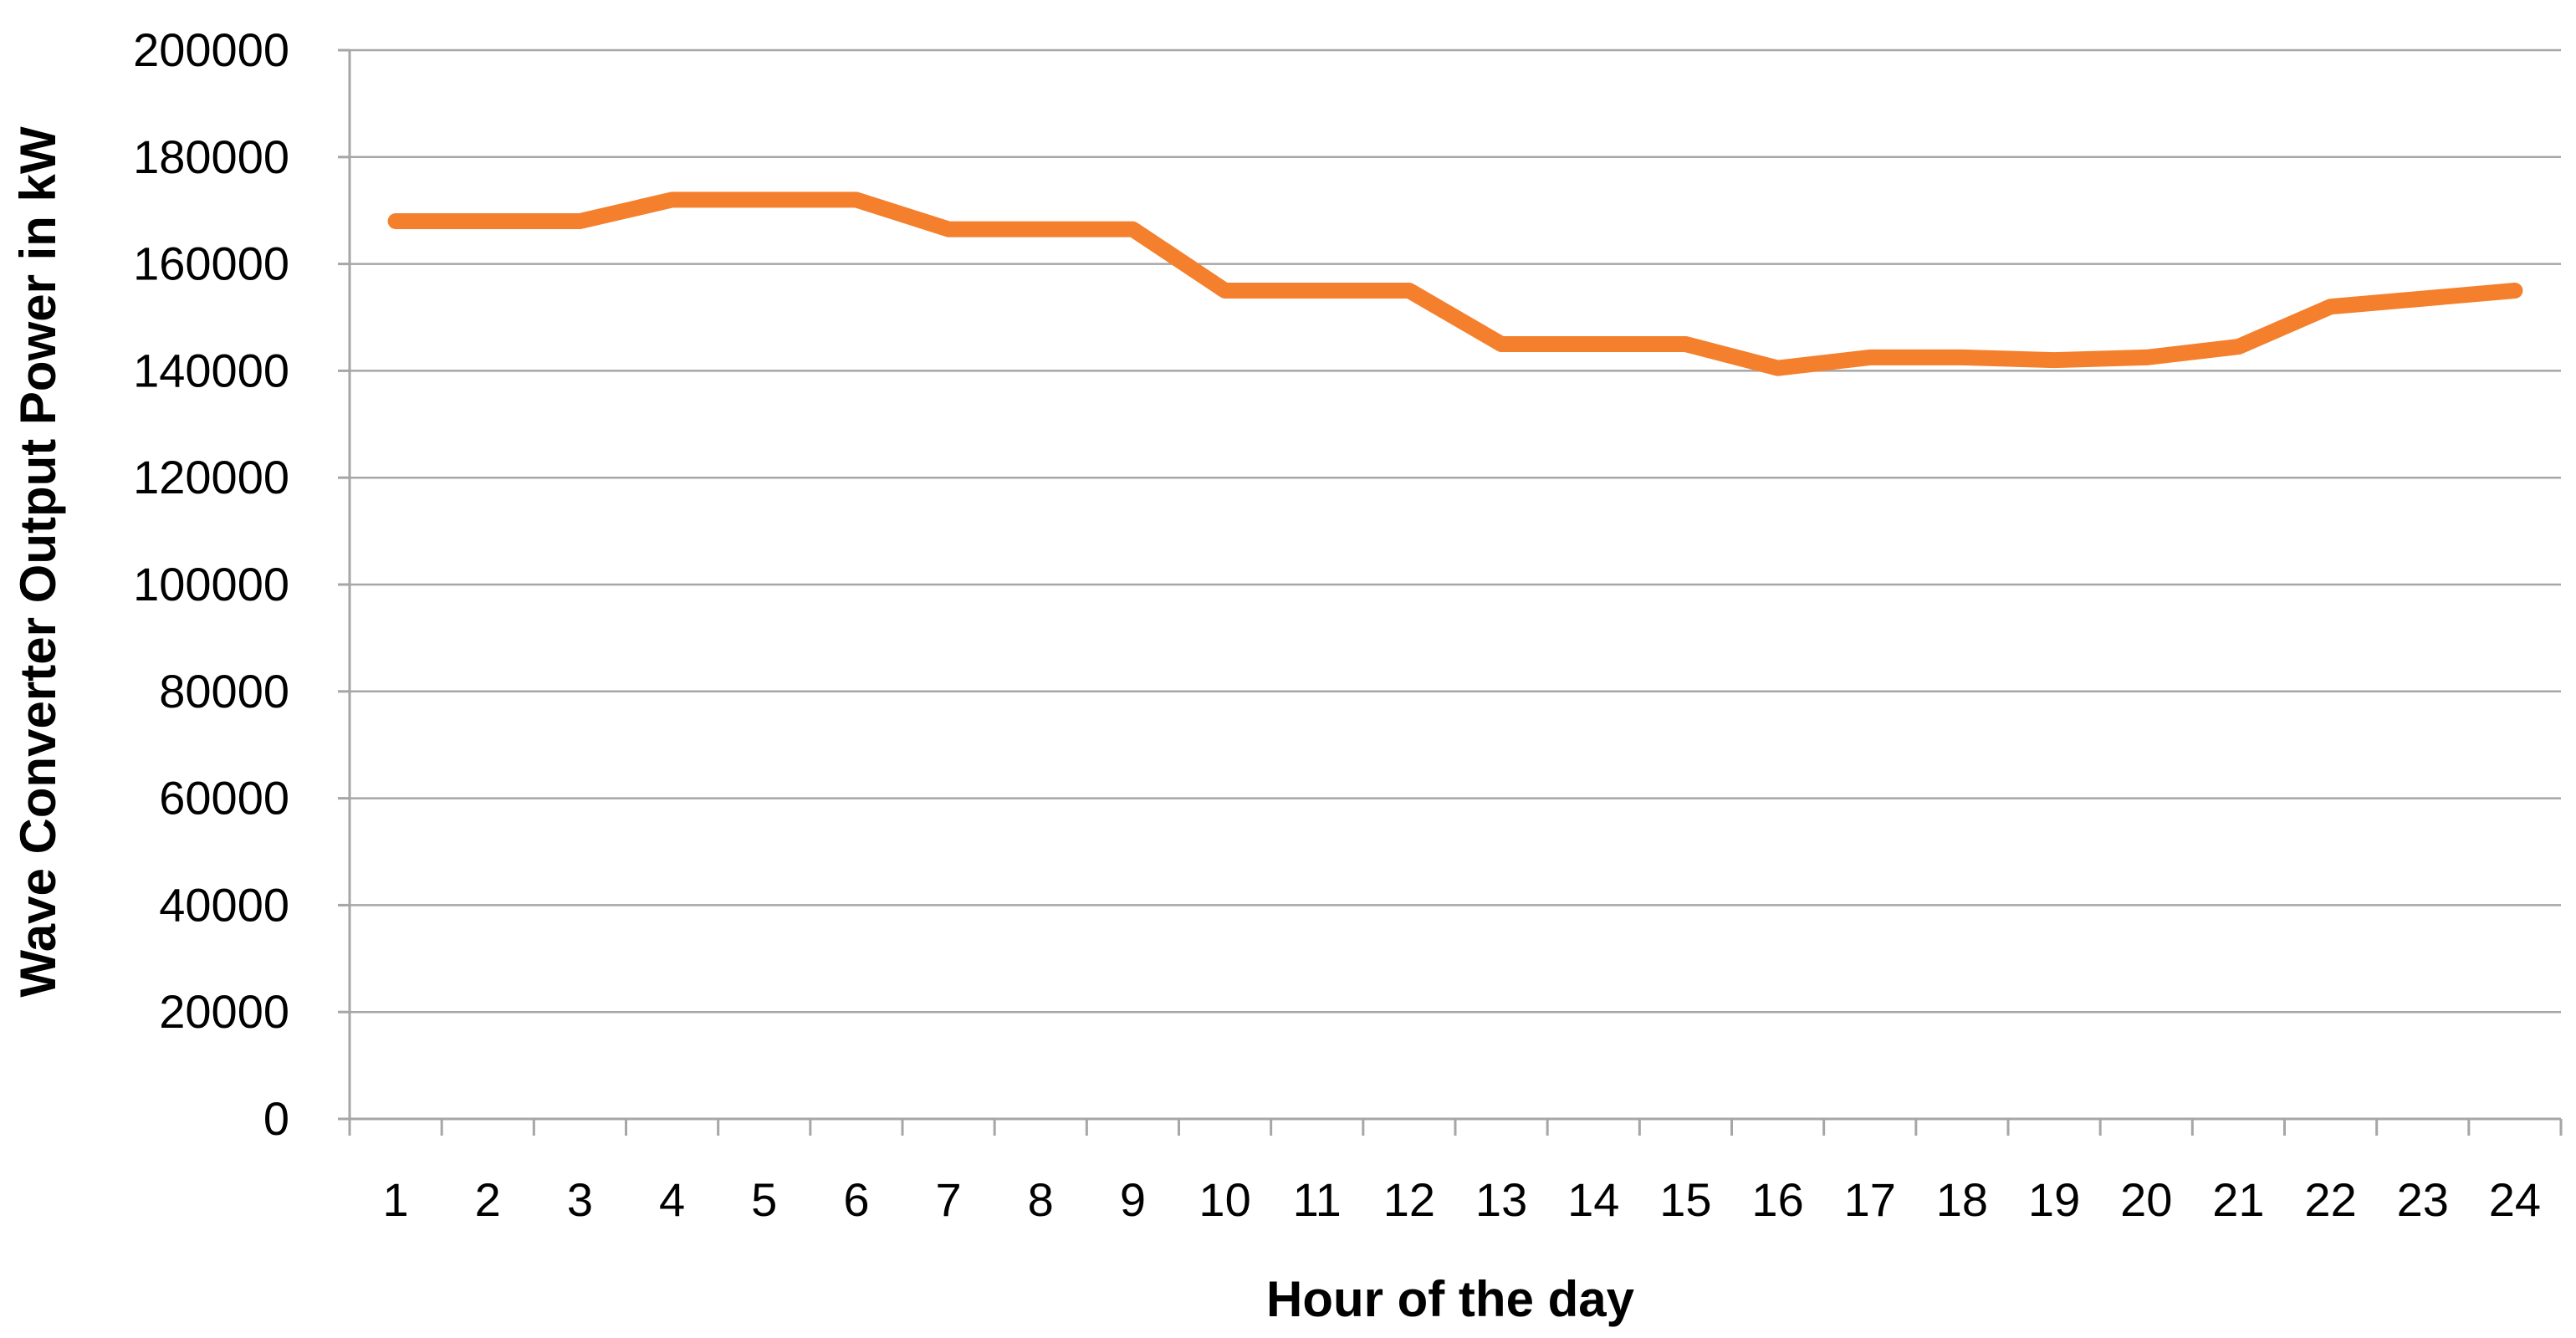  I want to click on y-tick-label-60000: 60000, so click(224, 799).